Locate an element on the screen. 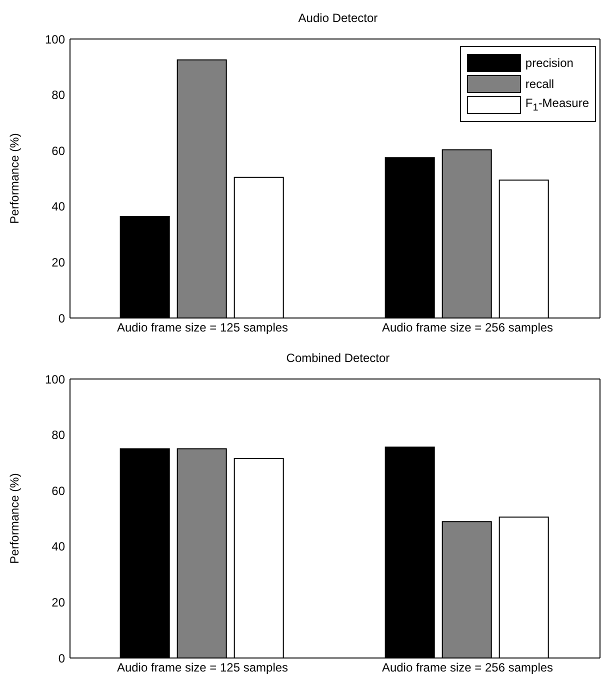 This screenshot has width=606, height=696. legend-label: F$_{1}$-Measure is located at coordinates (557, 105).